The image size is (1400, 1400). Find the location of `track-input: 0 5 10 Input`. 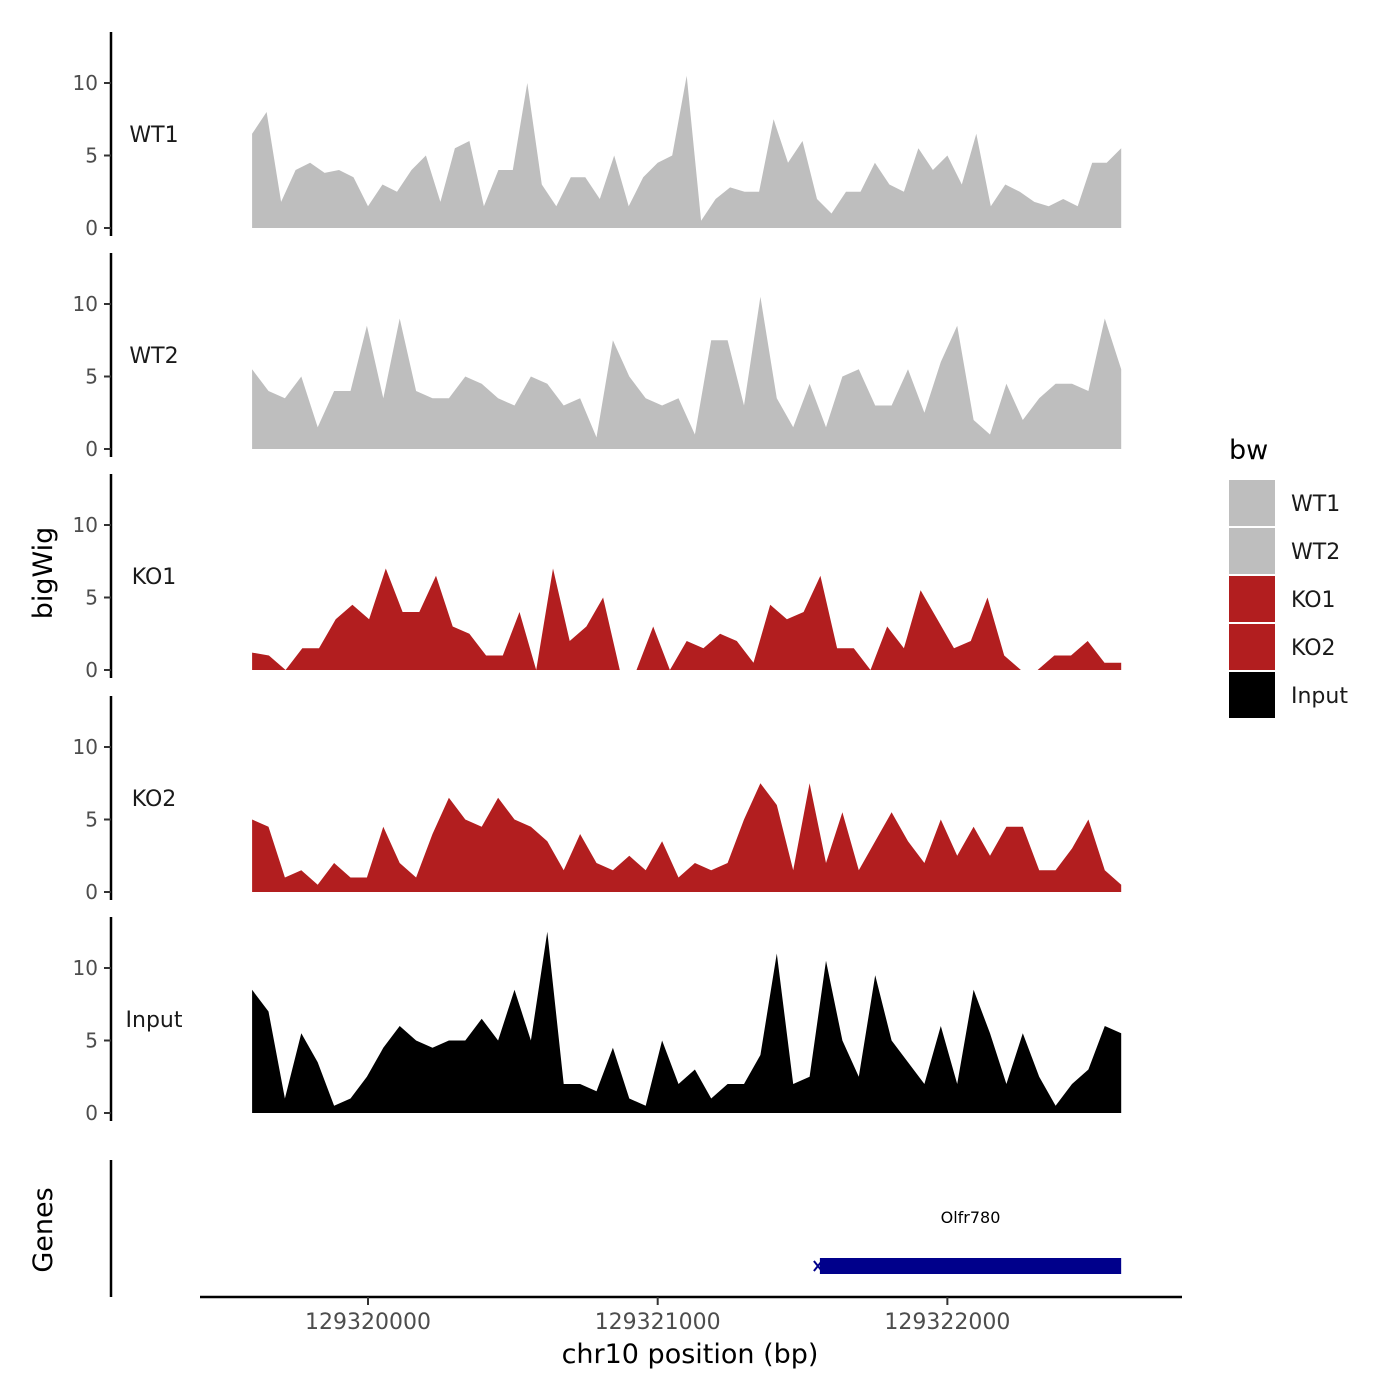

track-input: 0 5 10 Input is located at coordinates (597, 1021).